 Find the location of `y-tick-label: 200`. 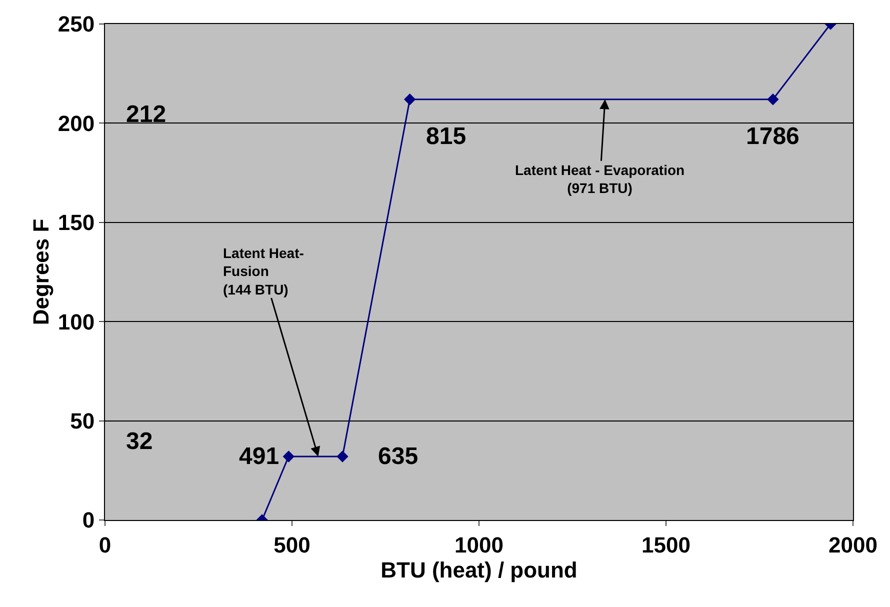

y-tick-label: 200 is located at coordinates (76, 123).